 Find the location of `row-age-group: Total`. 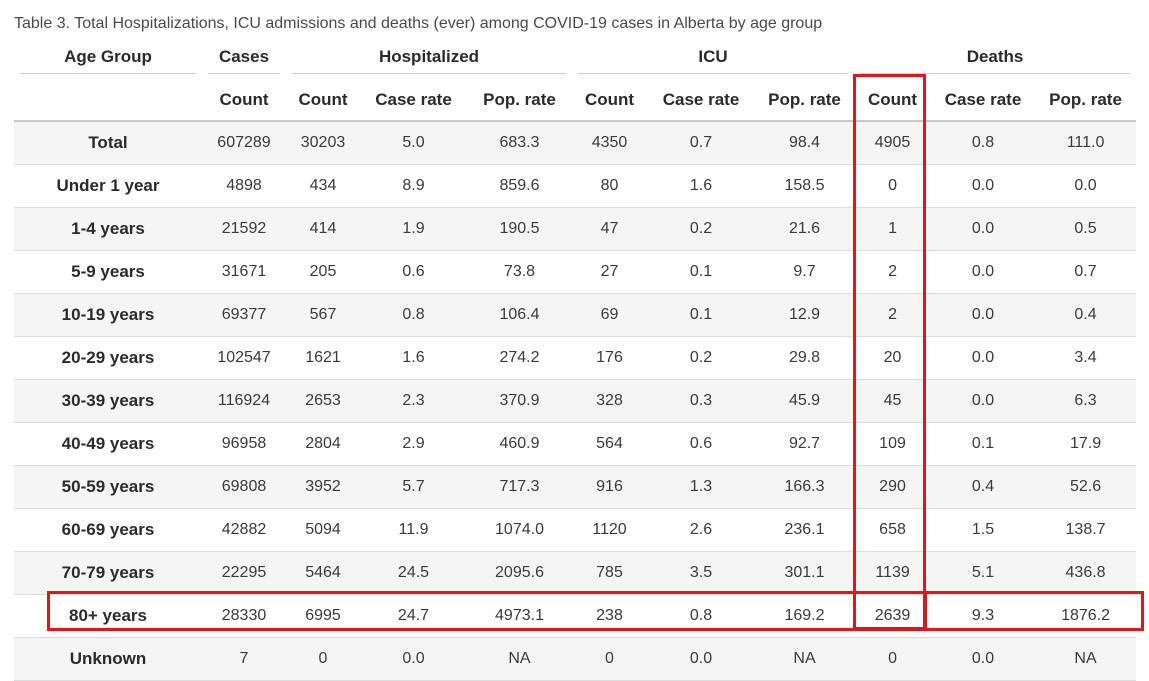

row-age-group: Total is located at coordinates (108, 142).